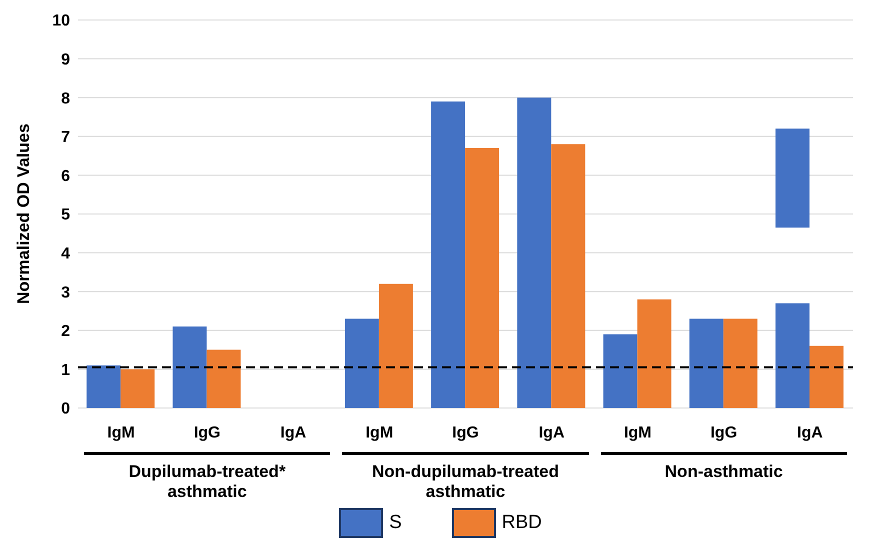  What do you see at coordinates (65, 176) in the screenshot?
I see `y-tick-label: 6` at bounding box center [65, 176].